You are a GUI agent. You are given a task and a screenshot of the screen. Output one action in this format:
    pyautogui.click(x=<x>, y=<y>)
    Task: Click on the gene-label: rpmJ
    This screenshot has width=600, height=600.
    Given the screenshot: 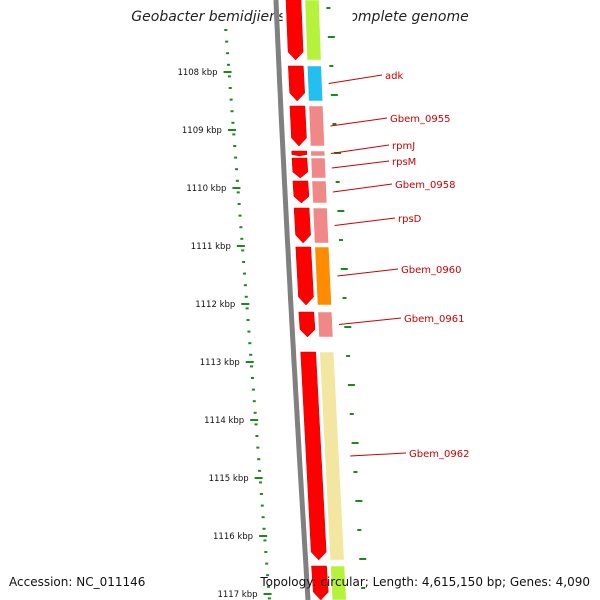 What is the action you would take?
    pyautogui.click(x=403, y=146)
    